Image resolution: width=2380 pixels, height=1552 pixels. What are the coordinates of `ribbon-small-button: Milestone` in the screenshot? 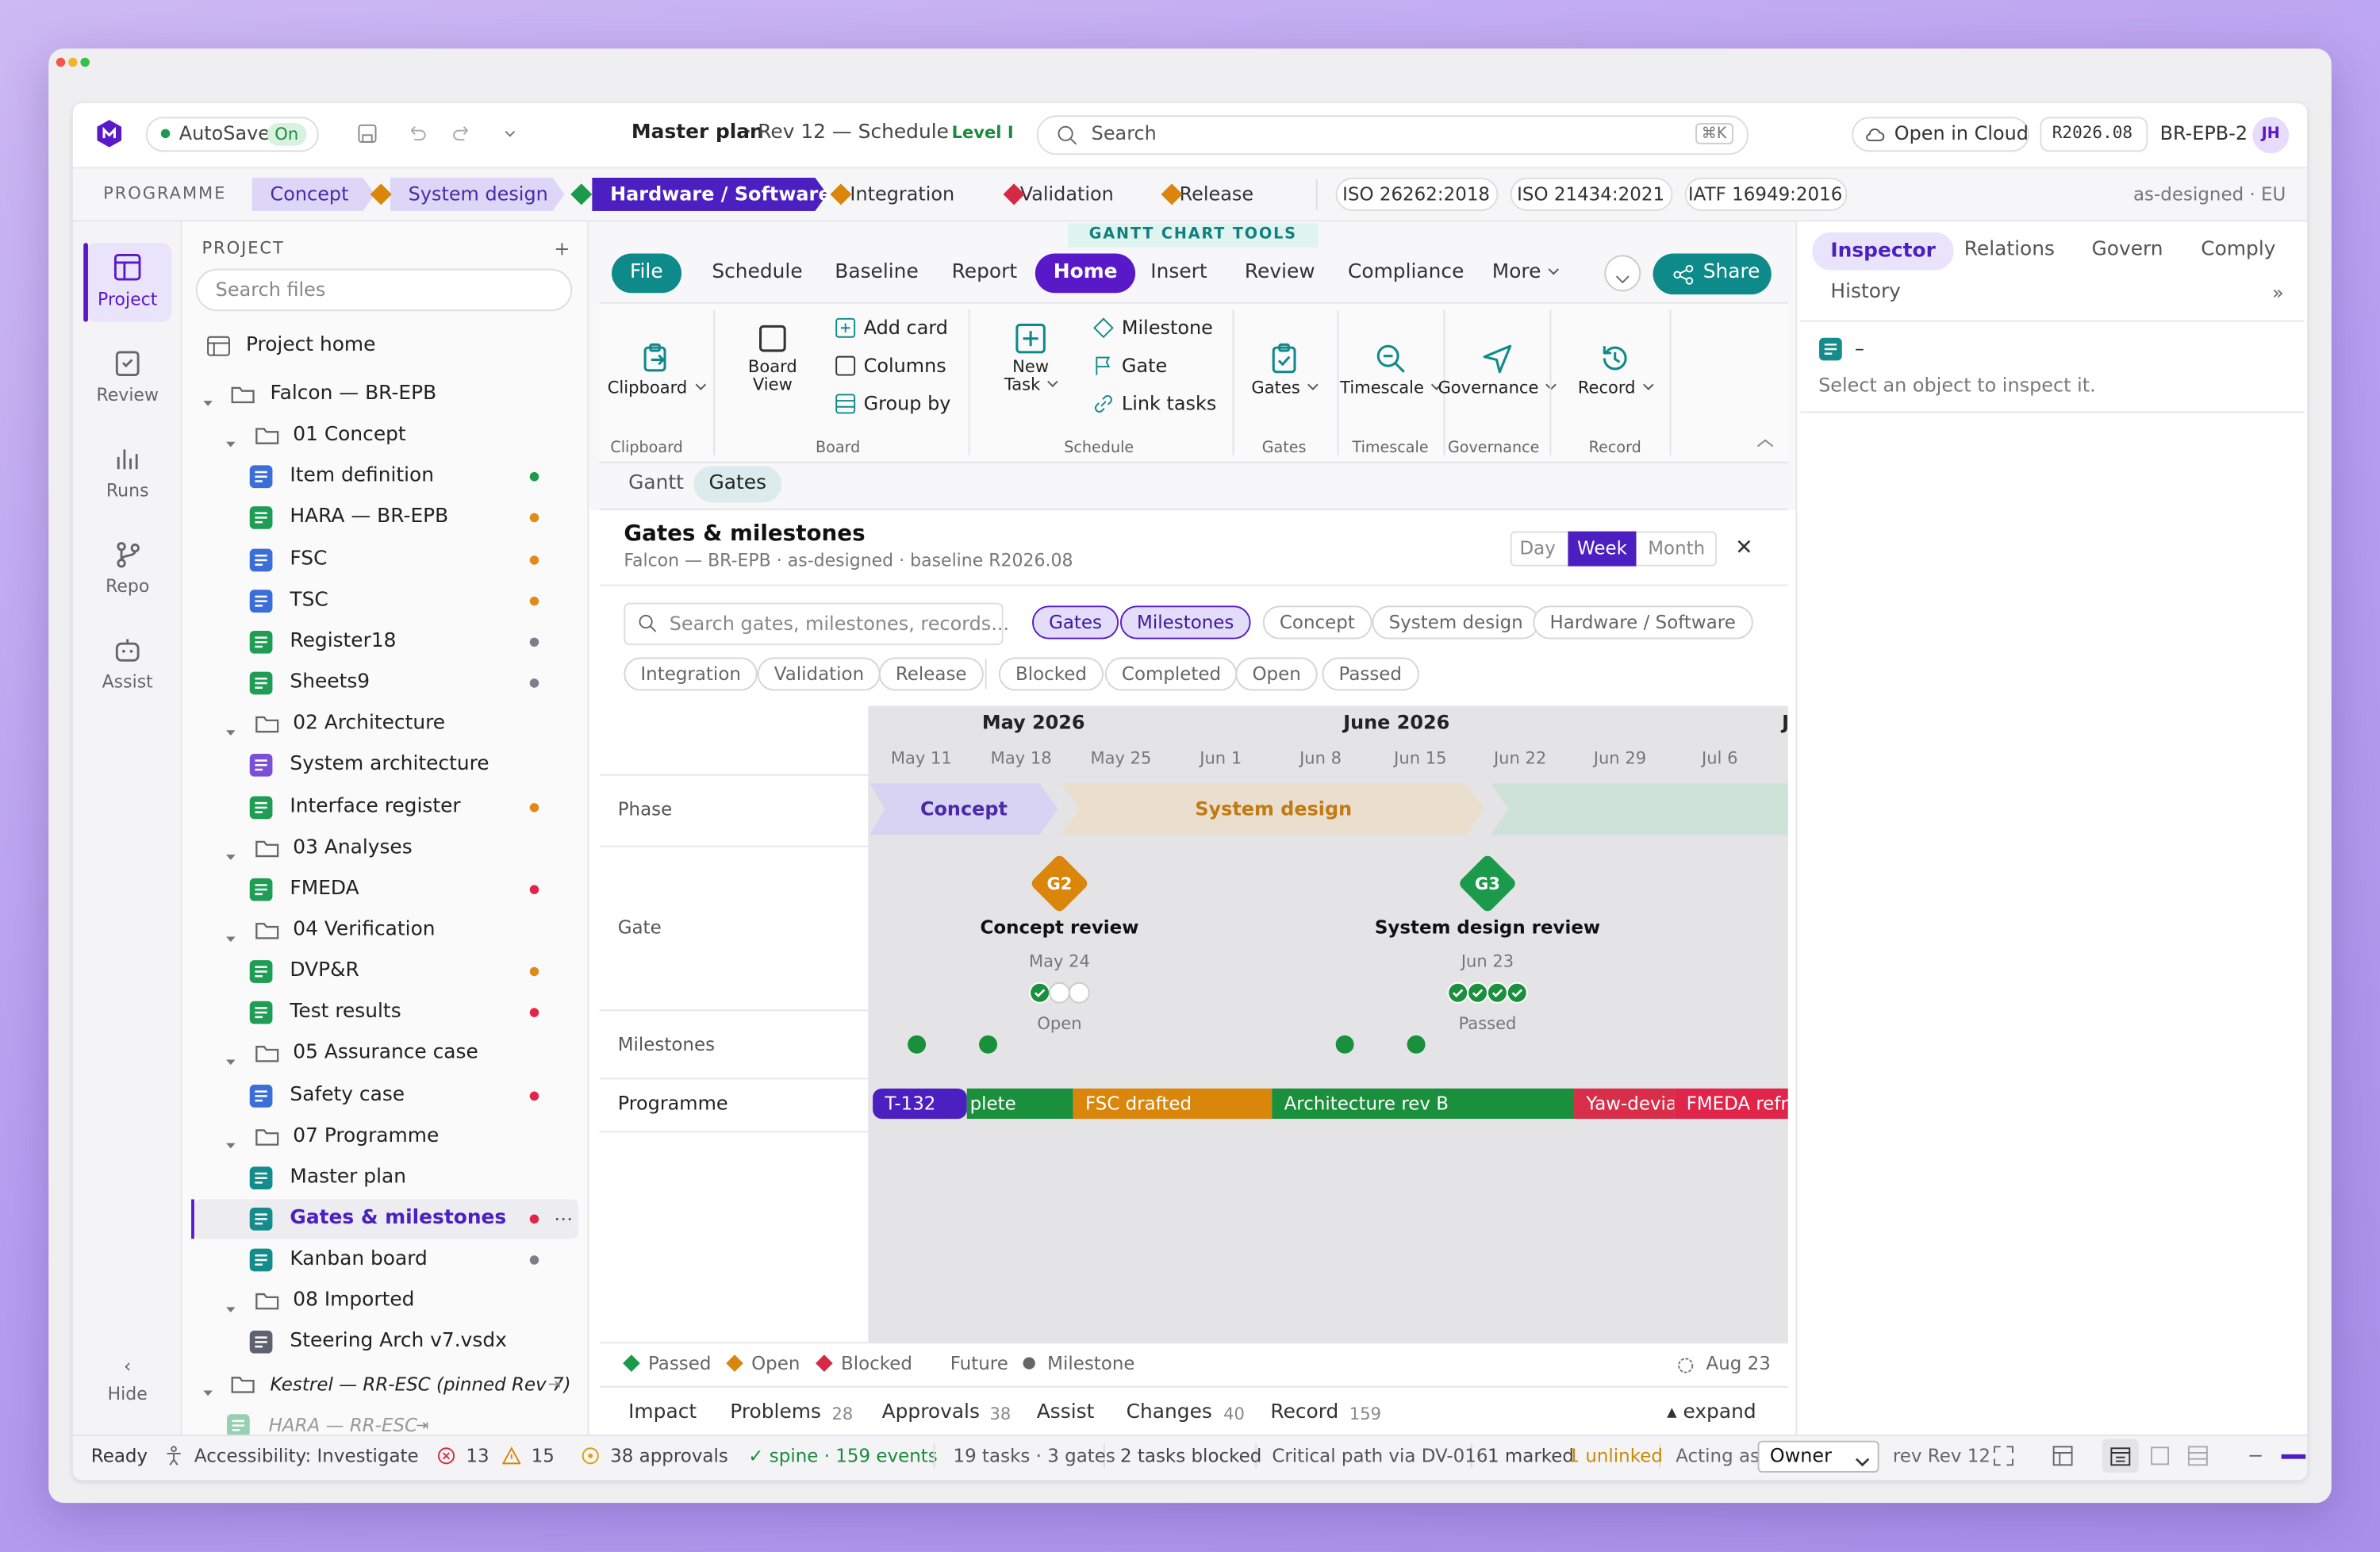 It's located at (1167, 327).